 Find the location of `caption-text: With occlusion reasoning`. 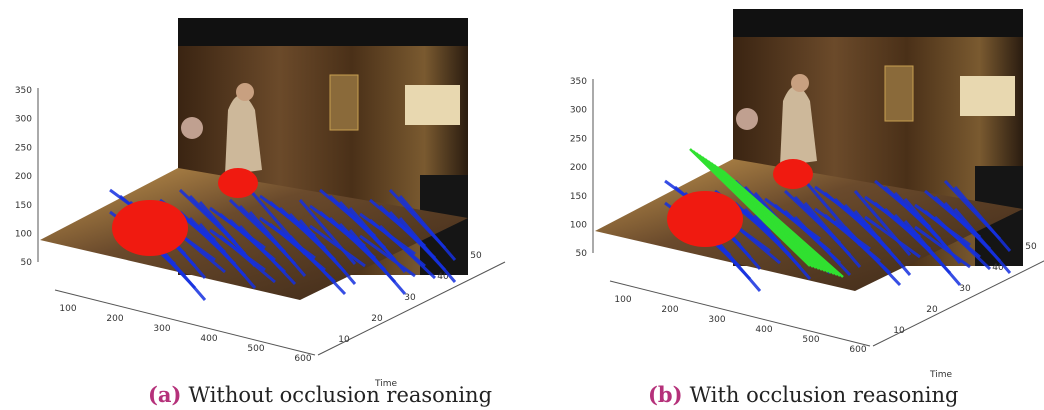

caption-text: With occlusion reasoning is located at coordinates (824, 395).